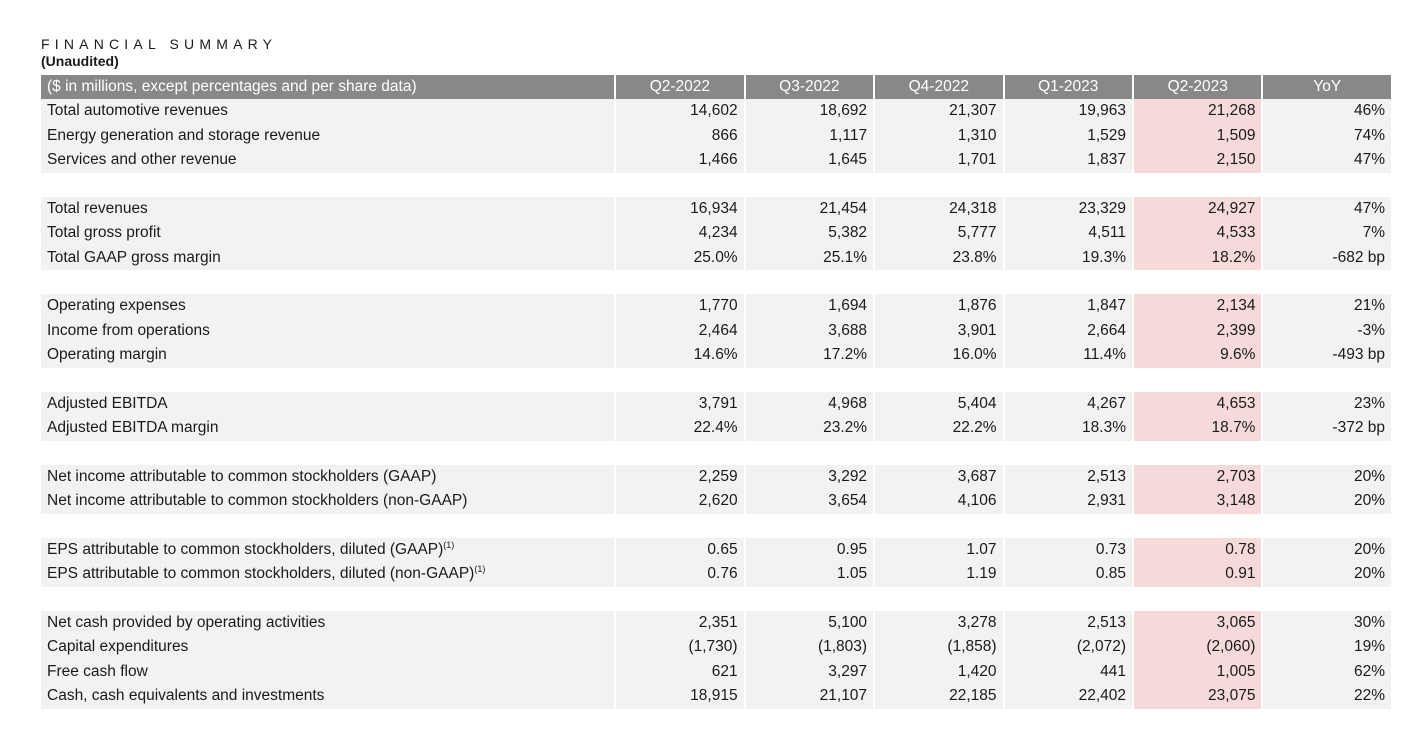  I want to click on row-label-cell: Energy generation and storage revenue, so click(329, 135).